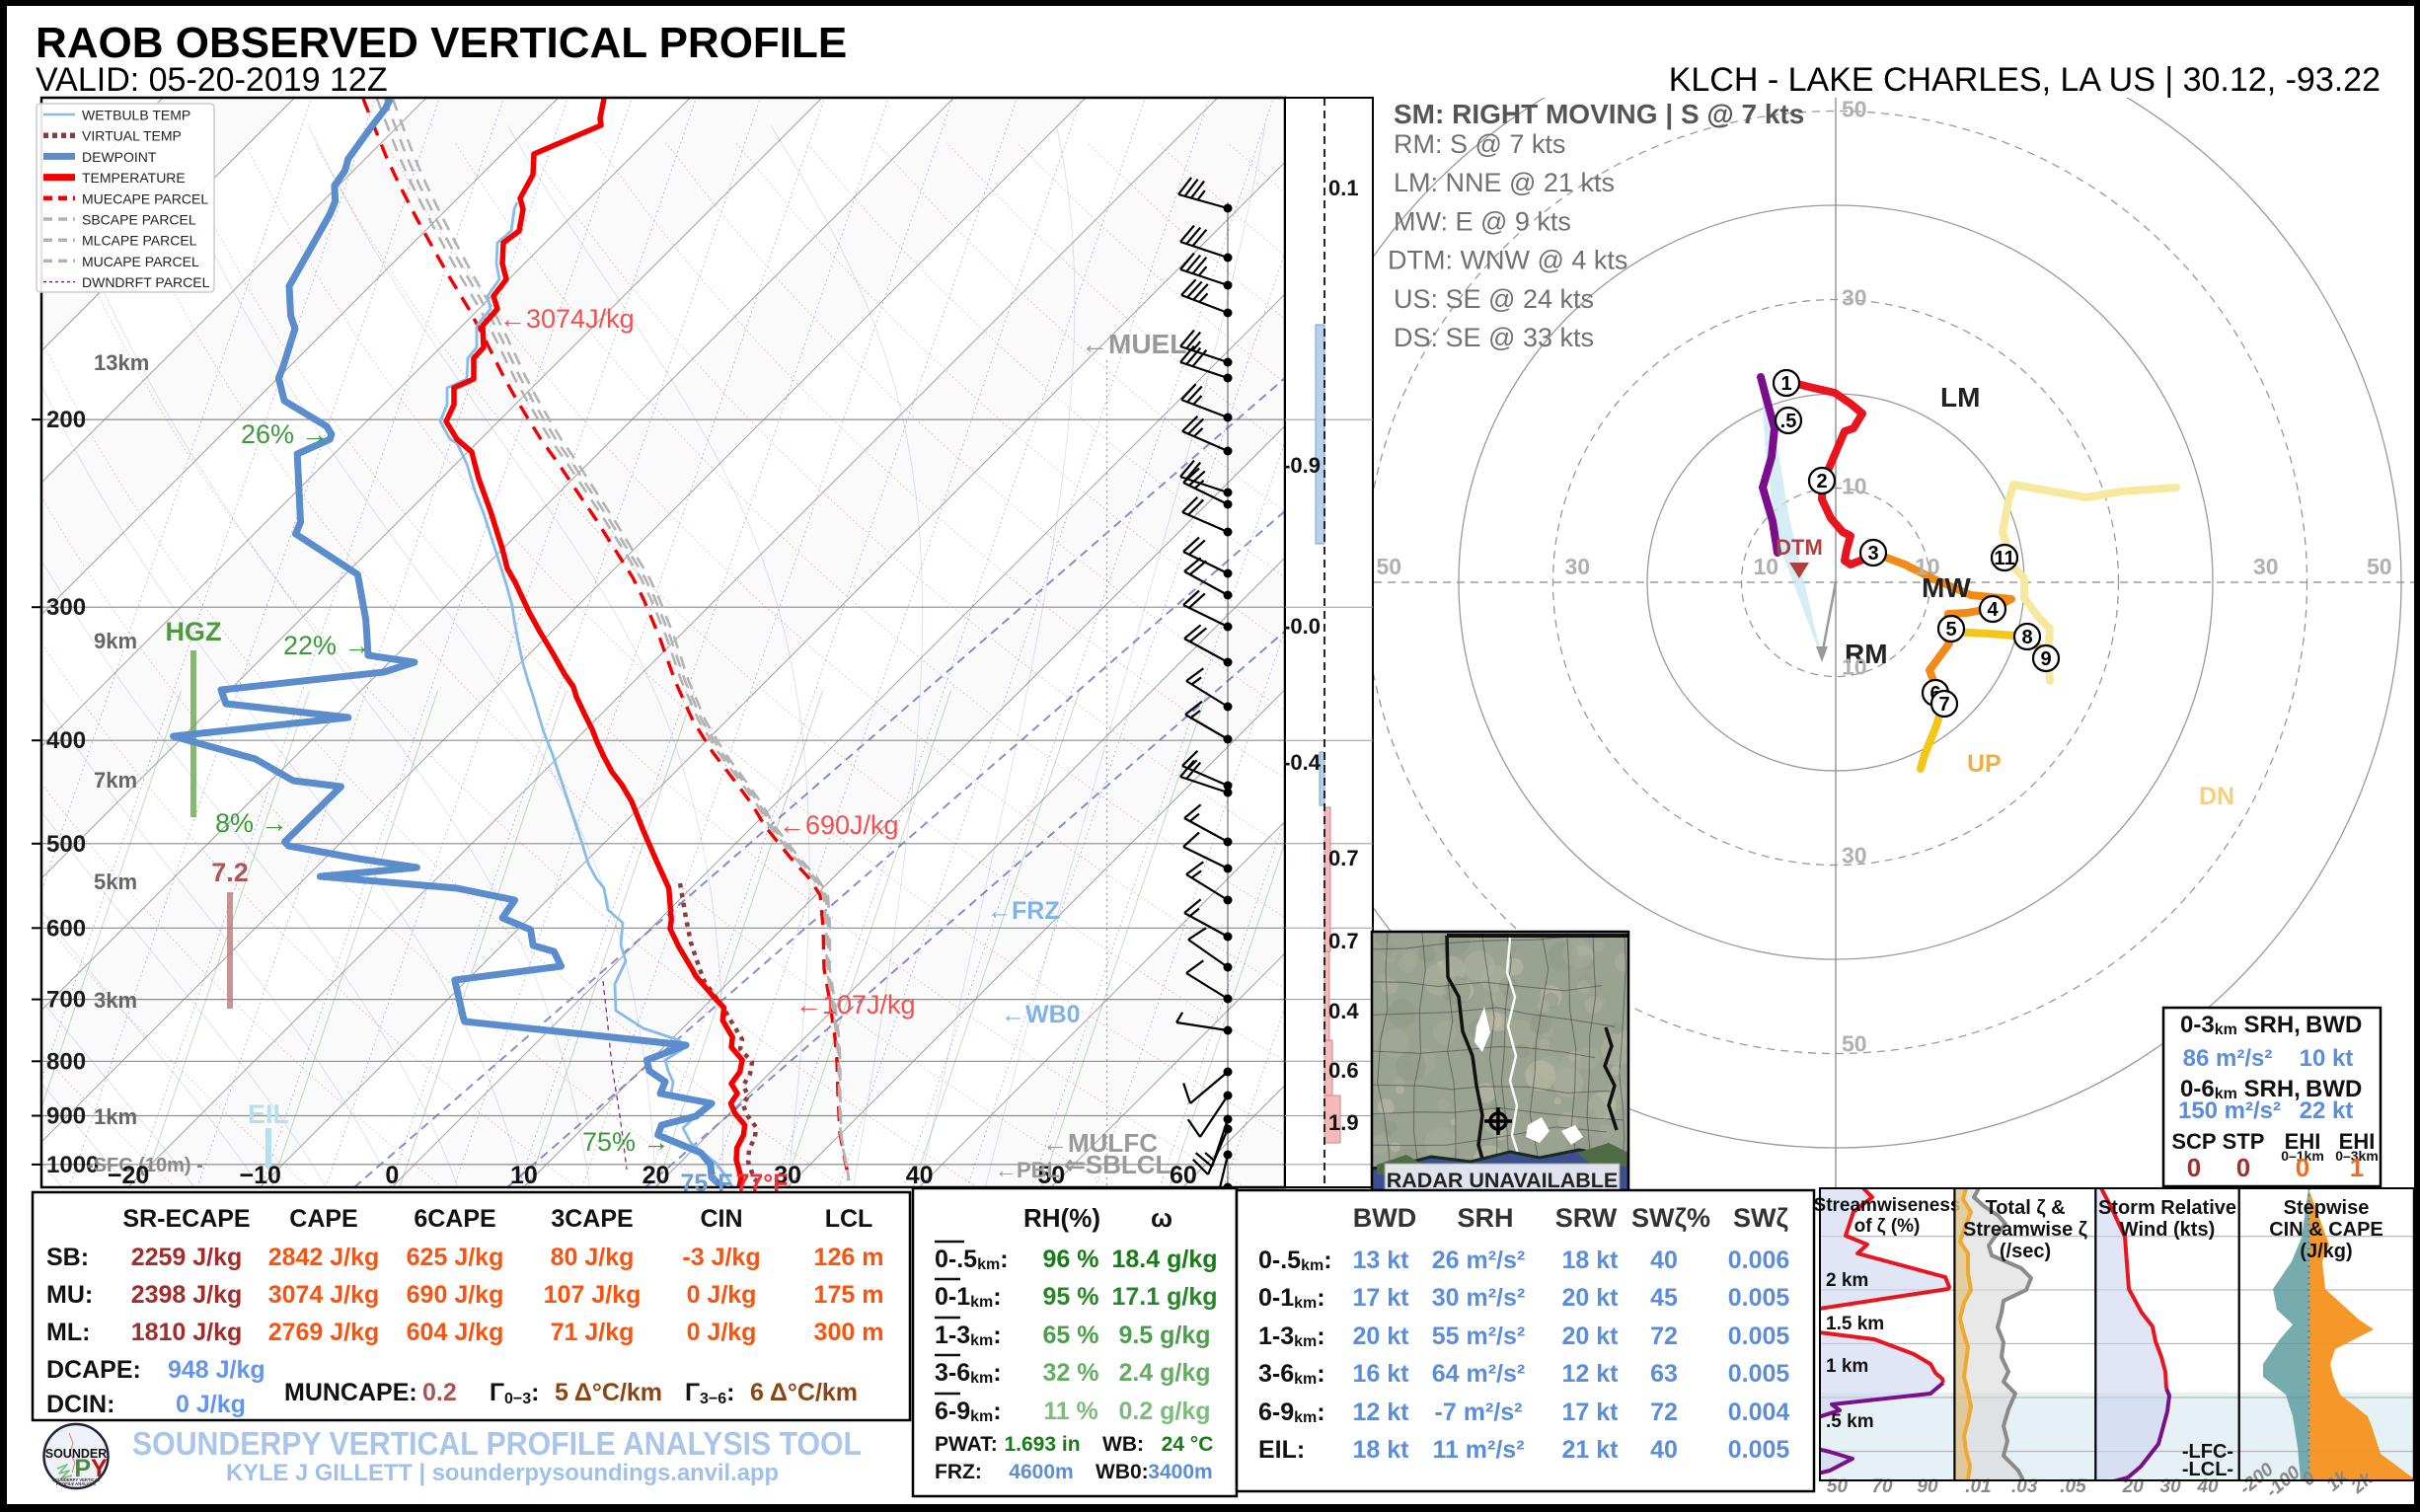 This screenshot has width=2420, height=1512. What do you see at coordinates (1071, 1259) in the screenshot?
I see `svg-text: 96 %` at bounding box center [1071, 1259].